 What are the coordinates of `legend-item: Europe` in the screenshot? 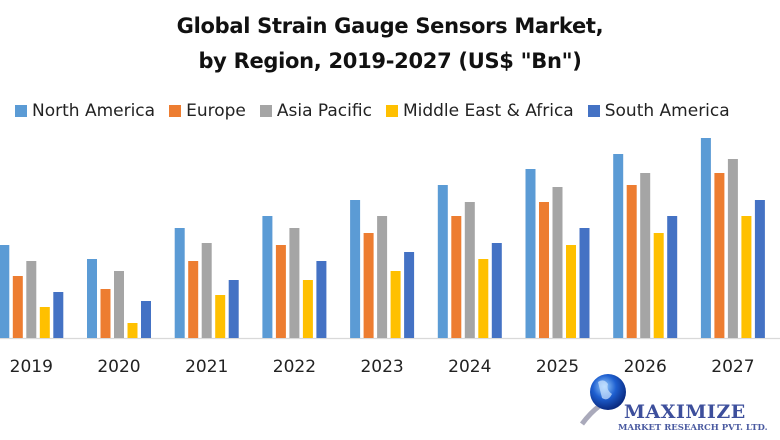 It's located at (207, 111).